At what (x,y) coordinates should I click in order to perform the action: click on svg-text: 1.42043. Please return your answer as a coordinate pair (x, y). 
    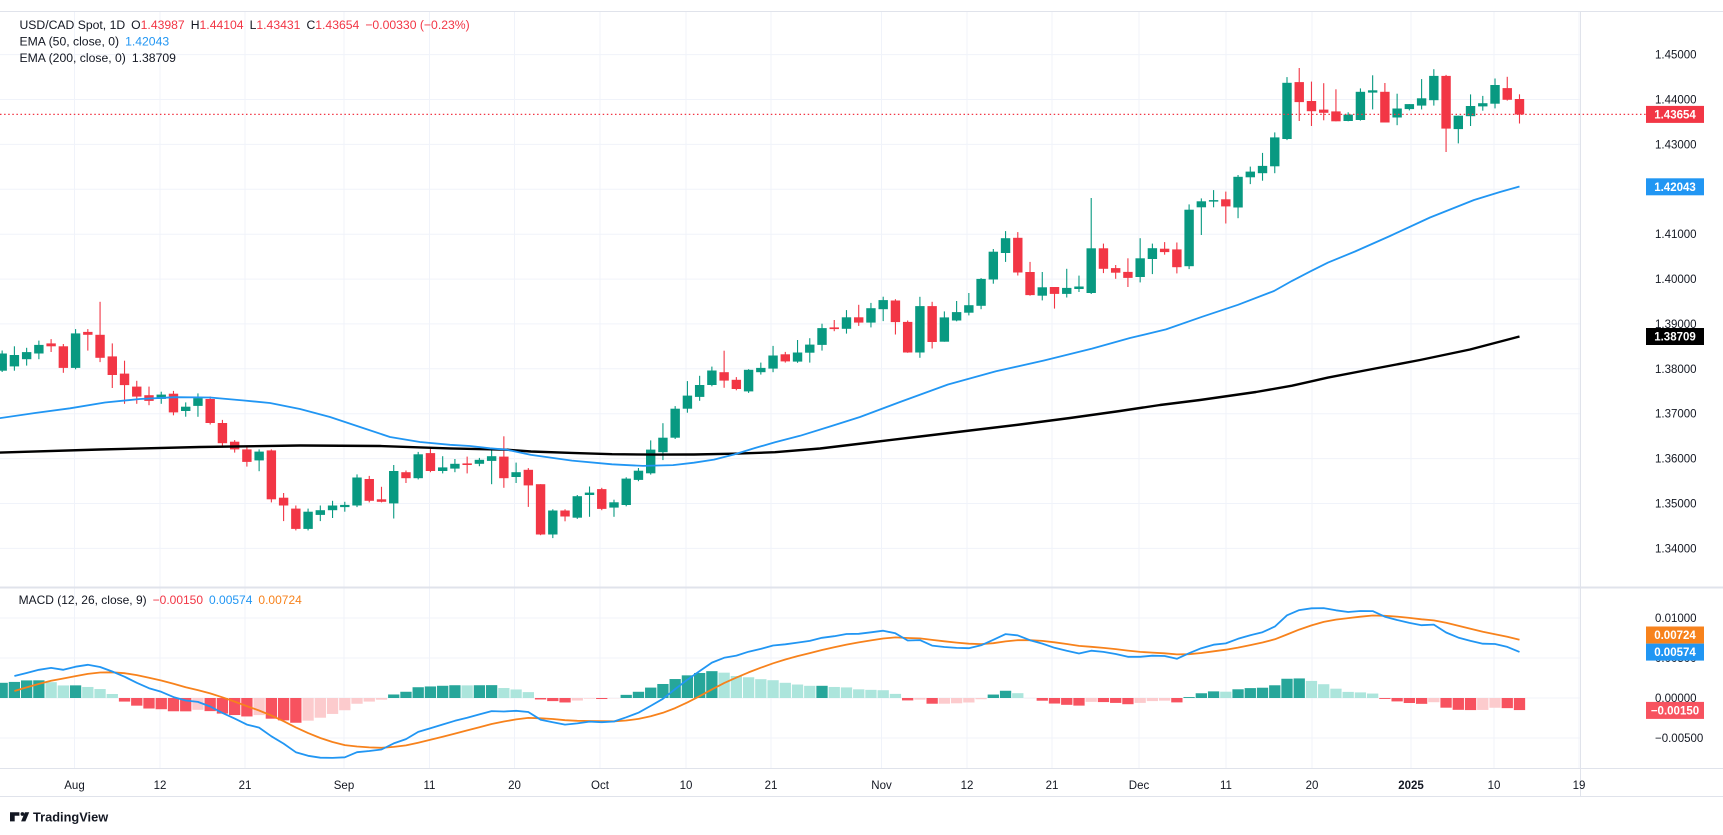
    Looking at the image, I should click on (1675, 188).